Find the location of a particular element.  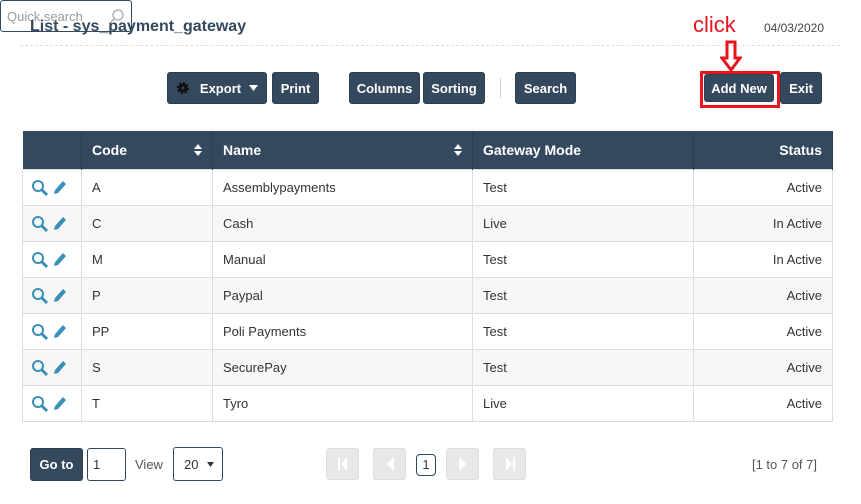

quick-search-input: Quick search is located at coordinates (66, 16).